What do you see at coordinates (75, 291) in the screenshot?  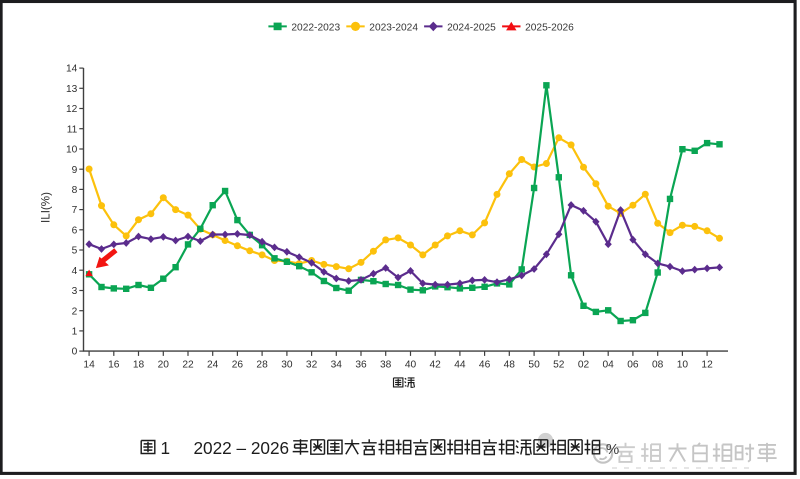 I see `svg-text: 3` at bounding box center [75, 291].